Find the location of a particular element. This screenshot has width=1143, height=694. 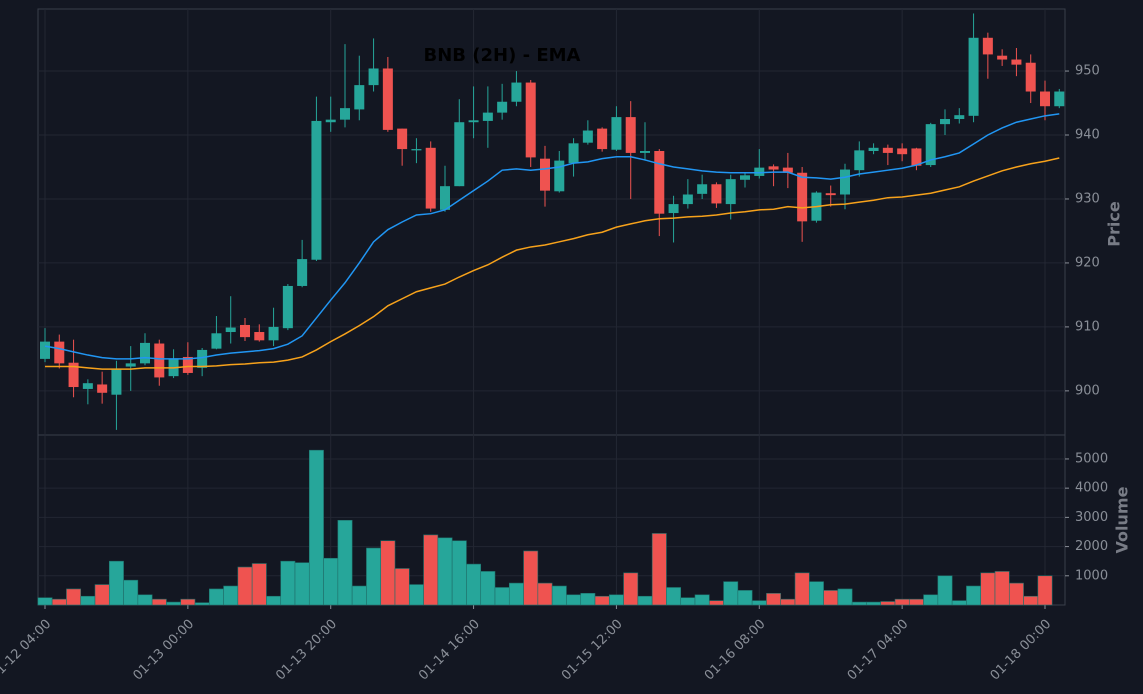

y-tick-label: 930 is located at coordinates (1087, 198).